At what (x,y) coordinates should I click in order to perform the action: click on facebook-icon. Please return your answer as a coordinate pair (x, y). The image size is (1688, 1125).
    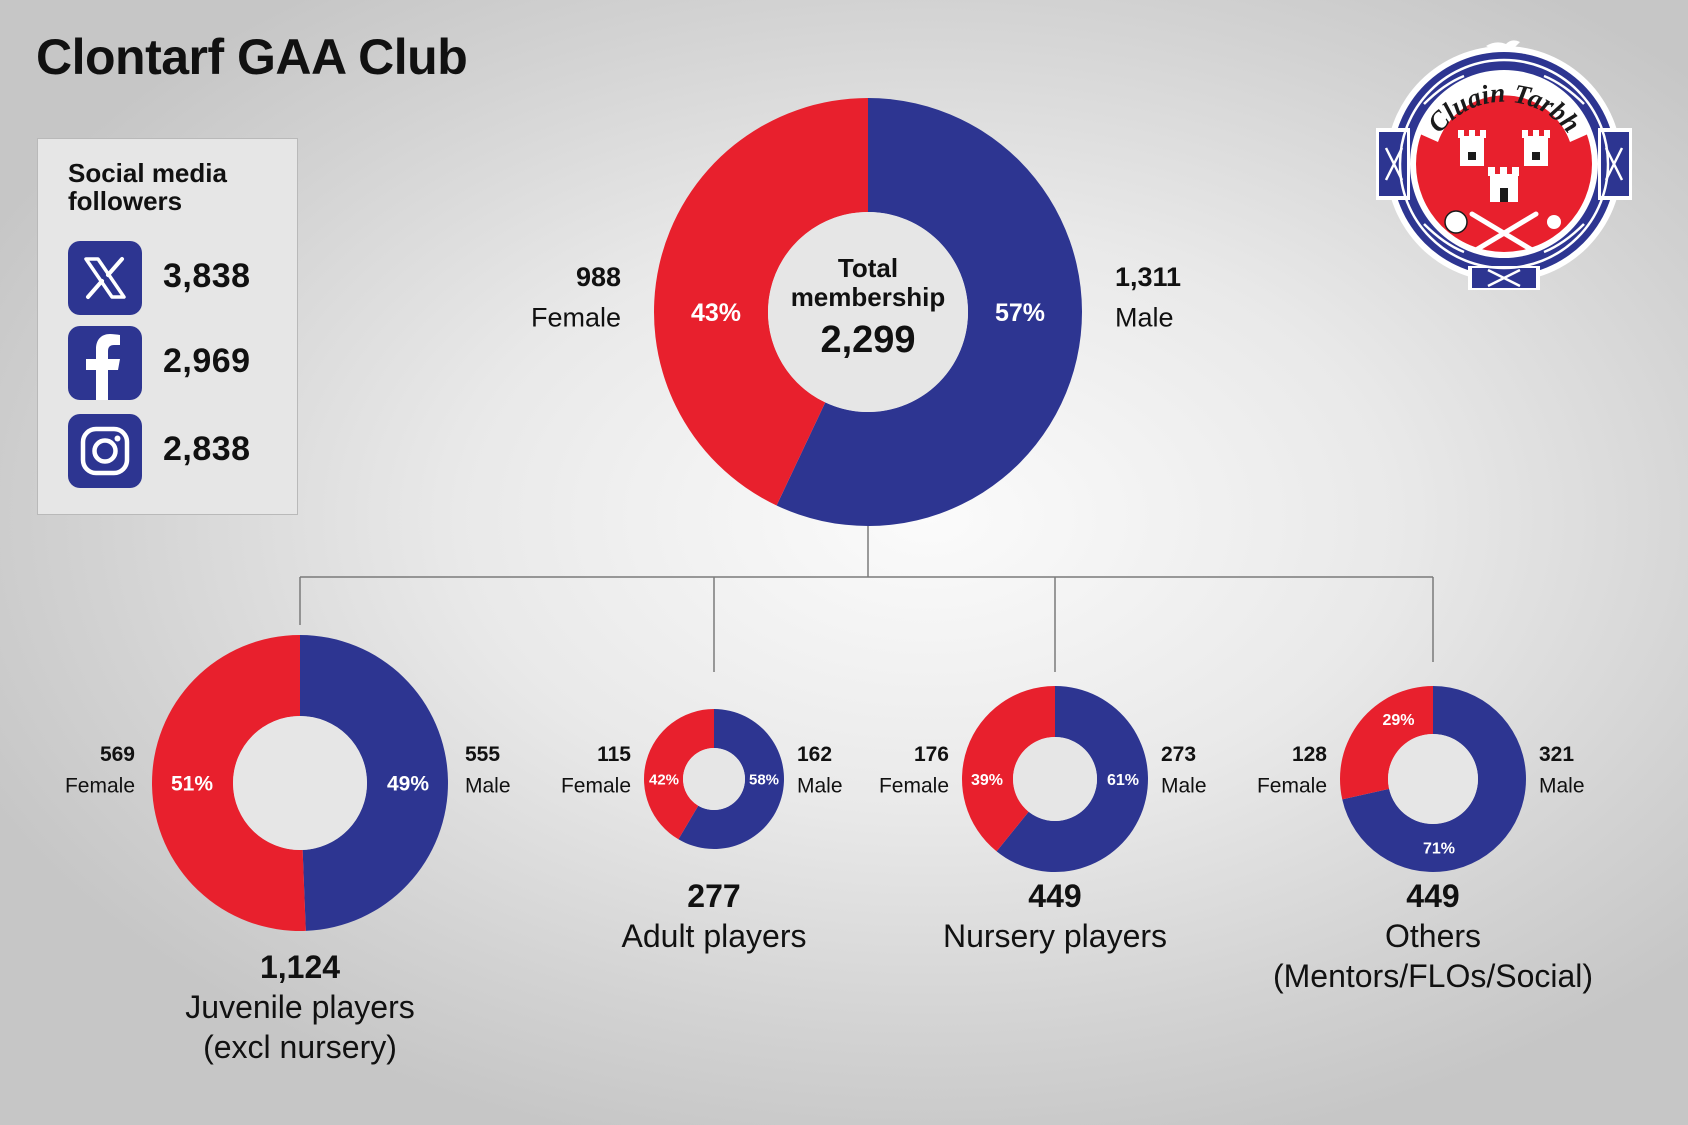
    Looking at the image, I should click on (105, 363).